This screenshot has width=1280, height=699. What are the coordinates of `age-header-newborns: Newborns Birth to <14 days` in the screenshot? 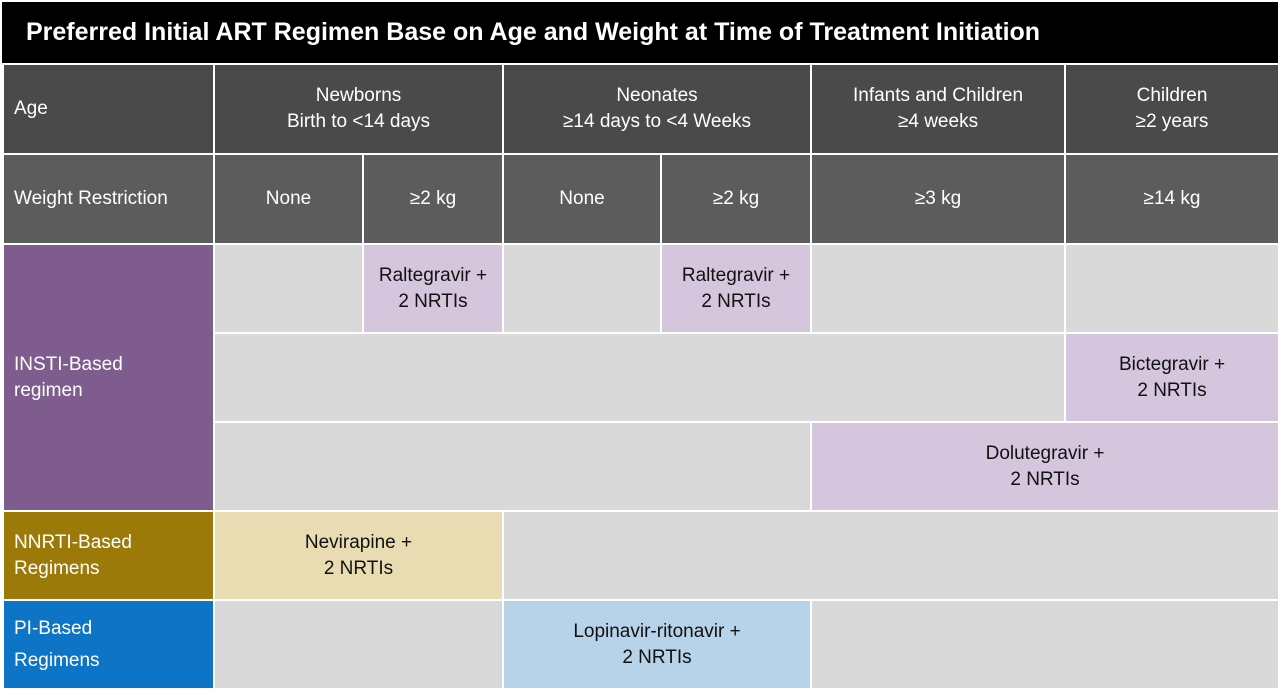 It's located at (358, 109).